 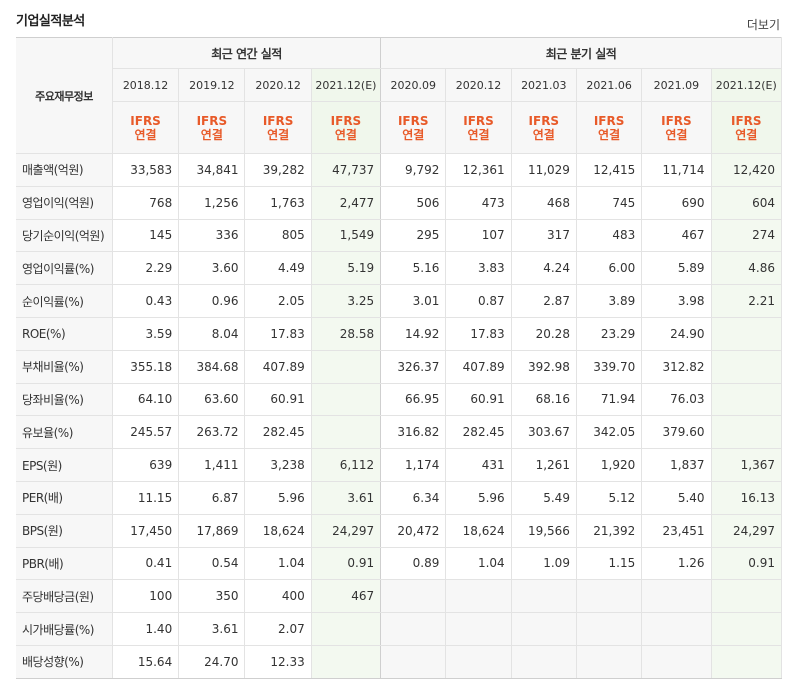 What do you see at coordinates (346, 596) in the screenshot?
I see `value-cell: 467` at bounding box center [346, 596].